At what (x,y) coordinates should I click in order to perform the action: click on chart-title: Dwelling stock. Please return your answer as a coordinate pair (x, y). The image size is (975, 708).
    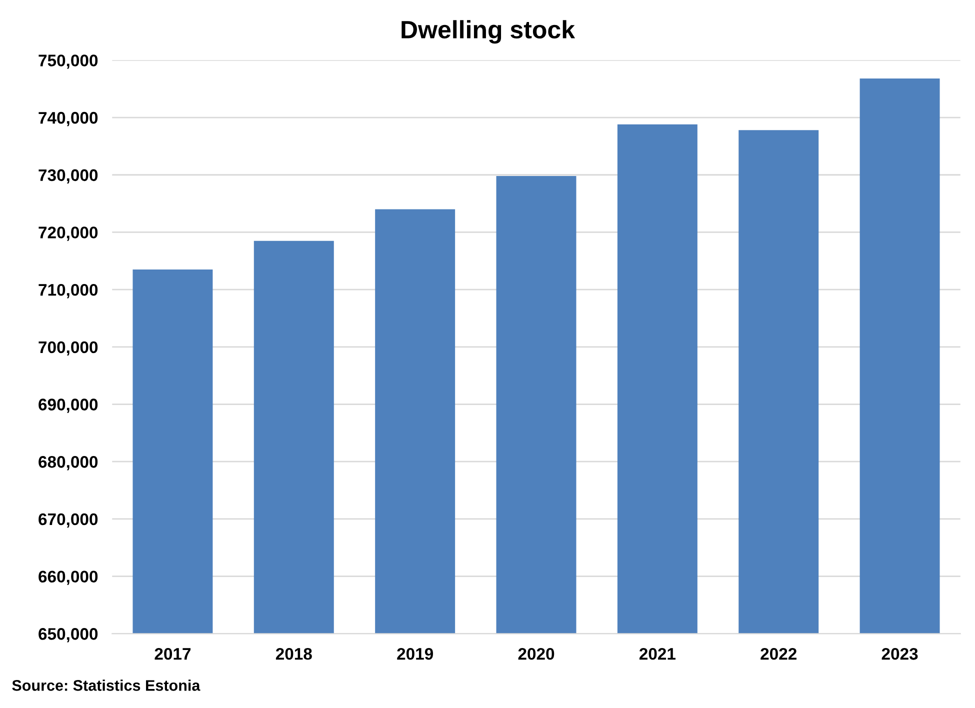
    Looking at the image, I should click on (489, 32).